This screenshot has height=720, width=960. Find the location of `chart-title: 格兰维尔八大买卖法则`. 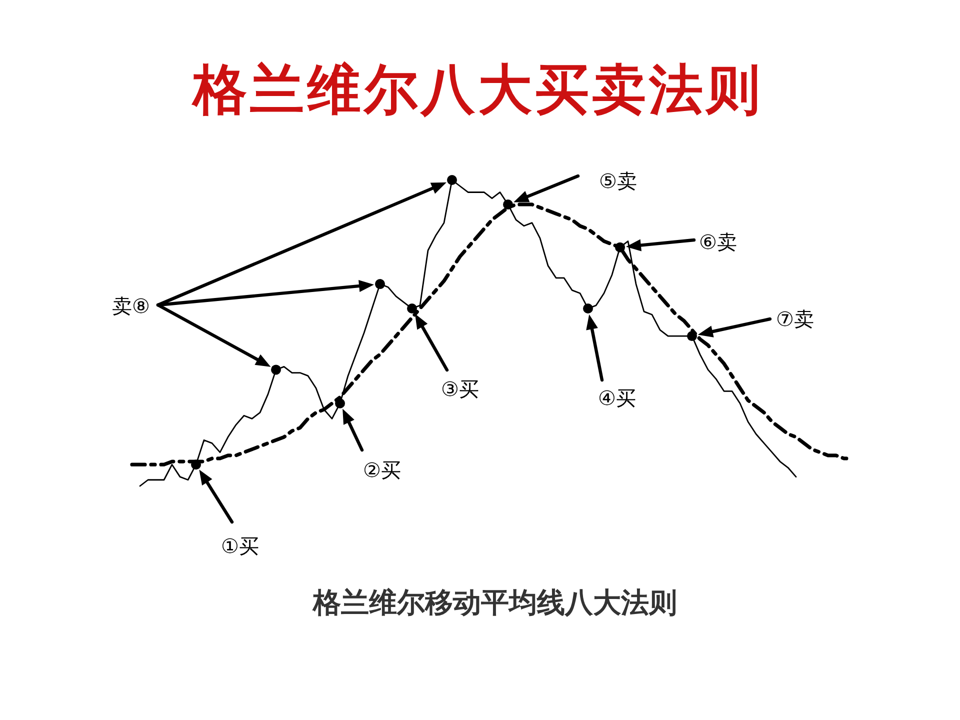

chart-title: 格兰维尔八大买卖法则 is located at coordinates (477, 89).